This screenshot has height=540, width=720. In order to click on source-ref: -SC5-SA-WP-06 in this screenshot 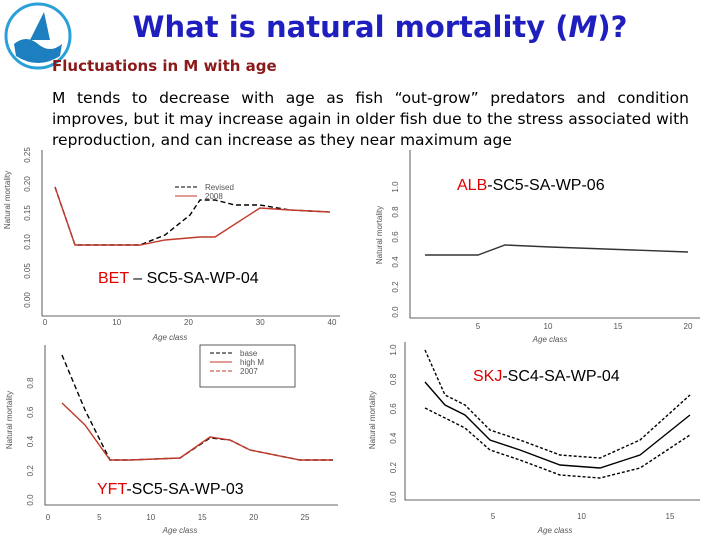, I will do `click(545, 185)`.